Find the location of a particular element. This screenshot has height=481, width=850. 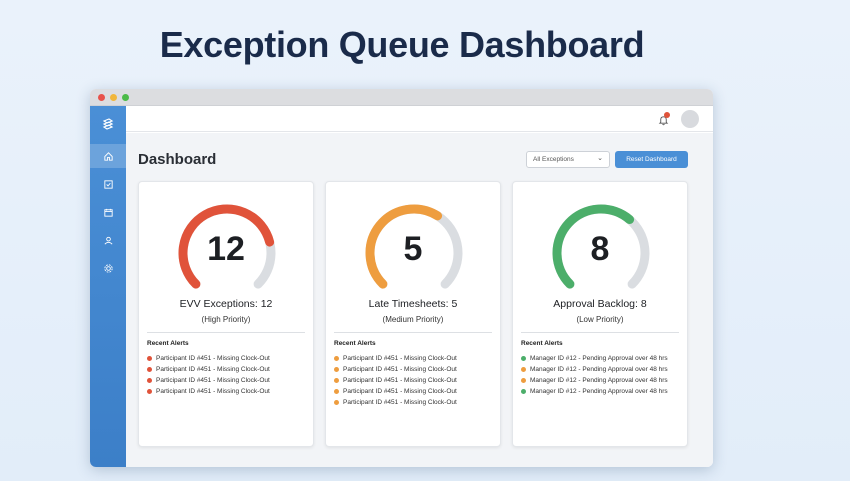

checklist-icon is located at coordinates (108, 184).